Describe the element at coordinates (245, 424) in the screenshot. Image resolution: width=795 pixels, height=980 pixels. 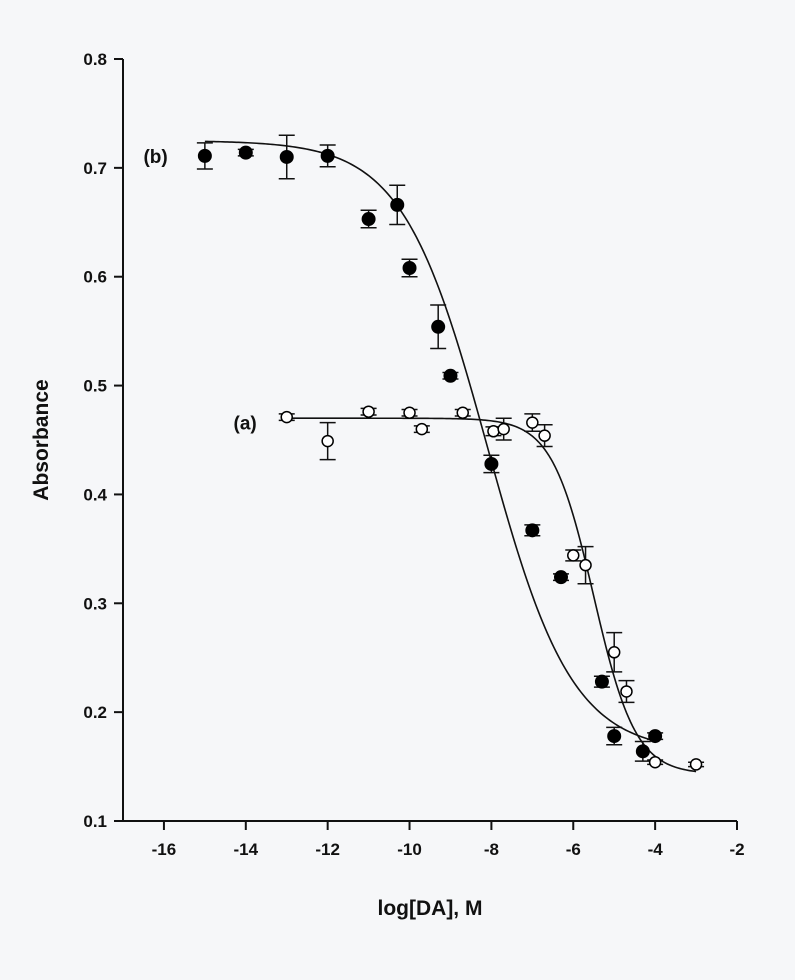
I see `series-a-label: (a)` at that location.